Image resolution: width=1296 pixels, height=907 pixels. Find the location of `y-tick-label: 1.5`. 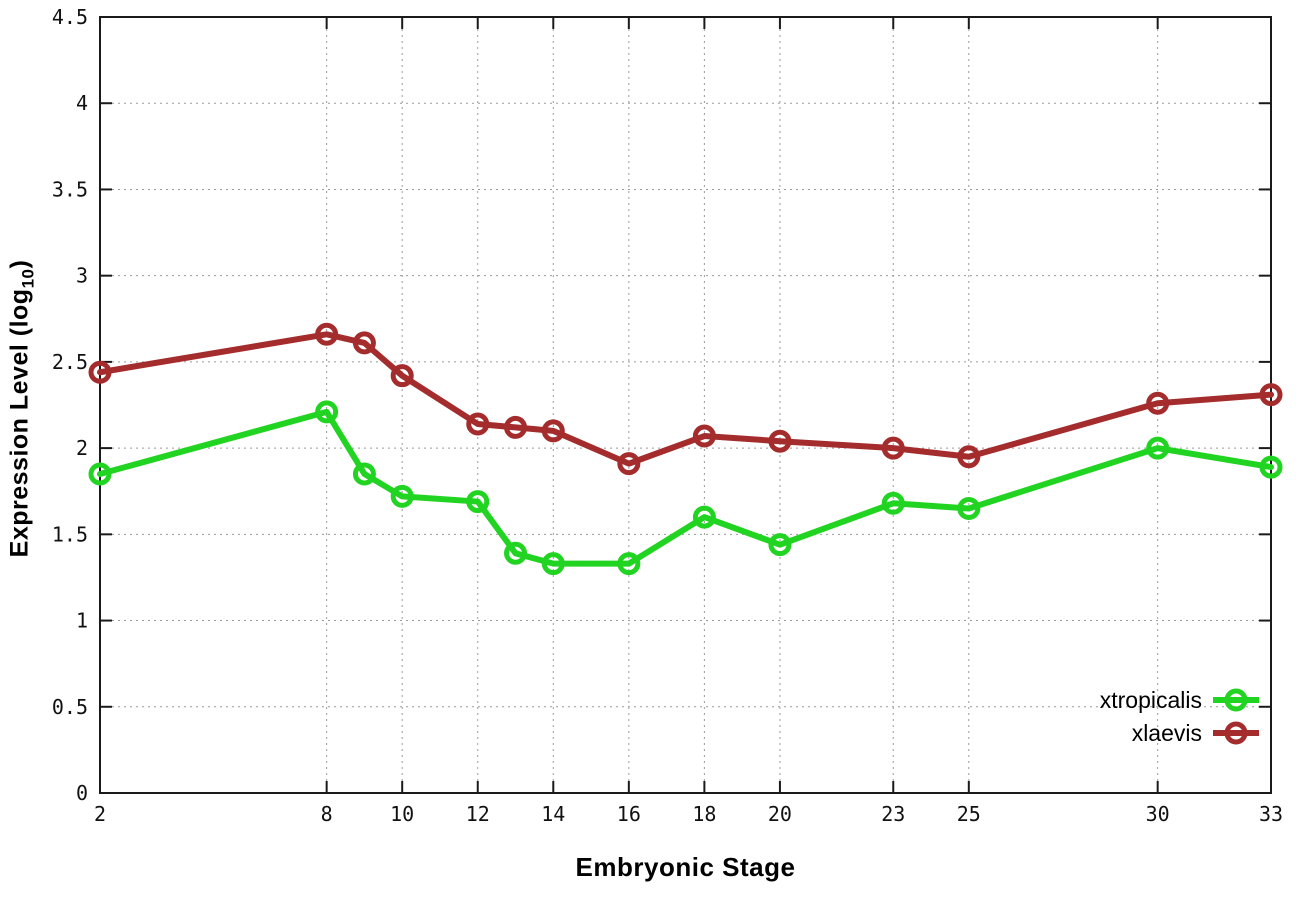

y-tick-label: 1.5 is located at coordinates (70, 534).